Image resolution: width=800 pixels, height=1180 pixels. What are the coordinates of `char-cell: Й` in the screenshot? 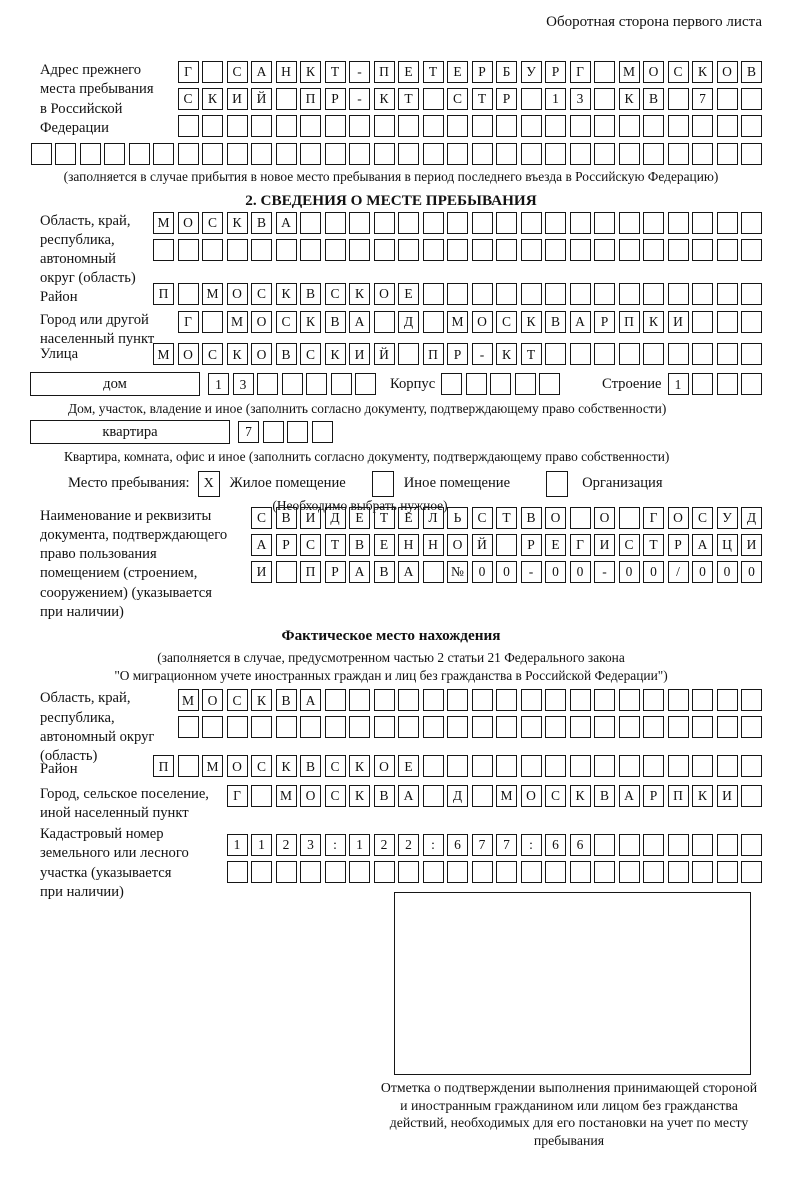 It's located at (261, 99).